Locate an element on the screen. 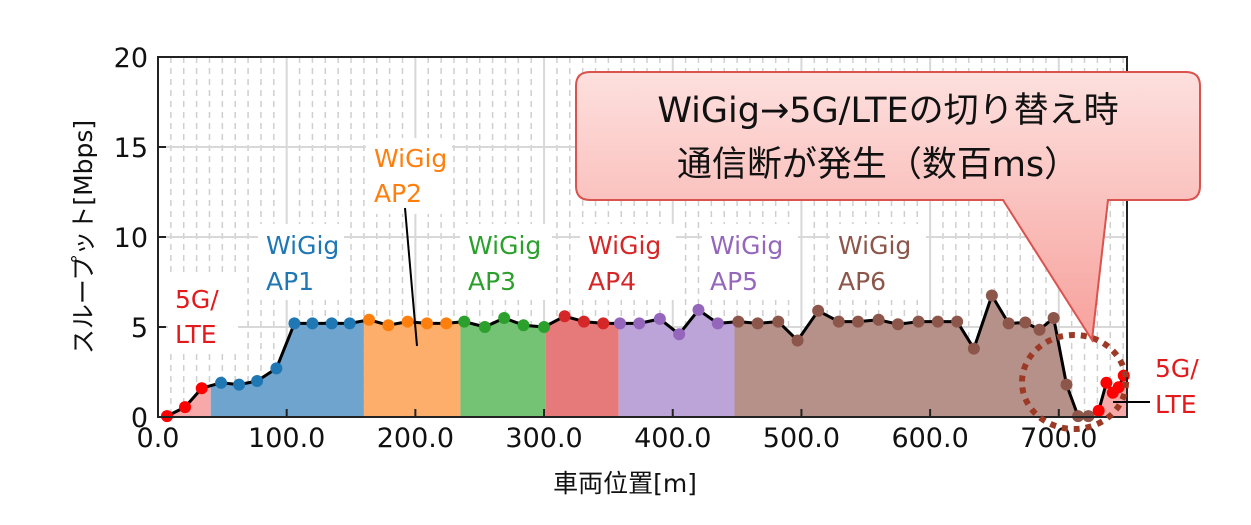 This screenshot has height=525, width=1251. x-tick-label: 300.0 is located at coordinates (543, 438).